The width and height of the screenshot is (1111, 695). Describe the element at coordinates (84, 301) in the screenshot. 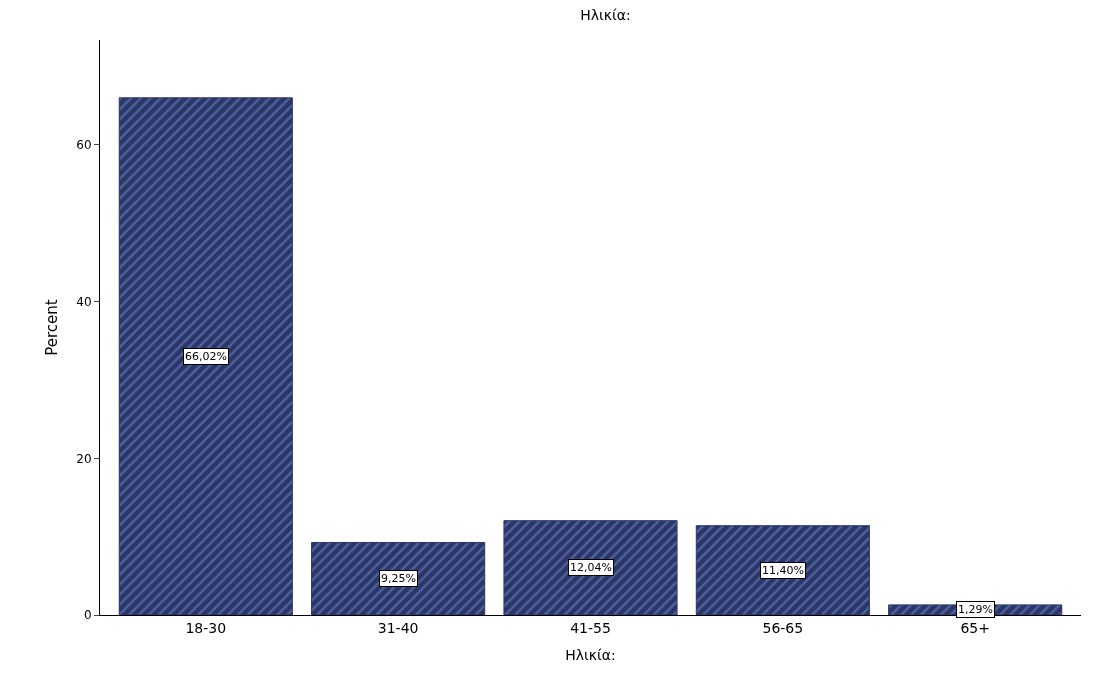

I see `y-tick-label: 40` at that location.